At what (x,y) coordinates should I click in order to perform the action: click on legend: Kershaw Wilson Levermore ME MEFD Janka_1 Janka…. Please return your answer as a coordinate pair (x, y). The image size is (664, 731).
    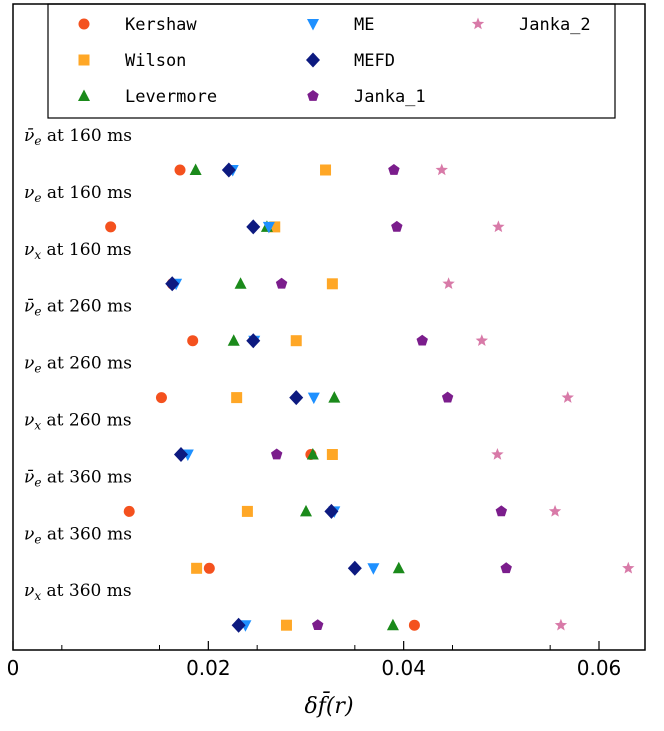
    Looking at the image, I should click on (331, 61).